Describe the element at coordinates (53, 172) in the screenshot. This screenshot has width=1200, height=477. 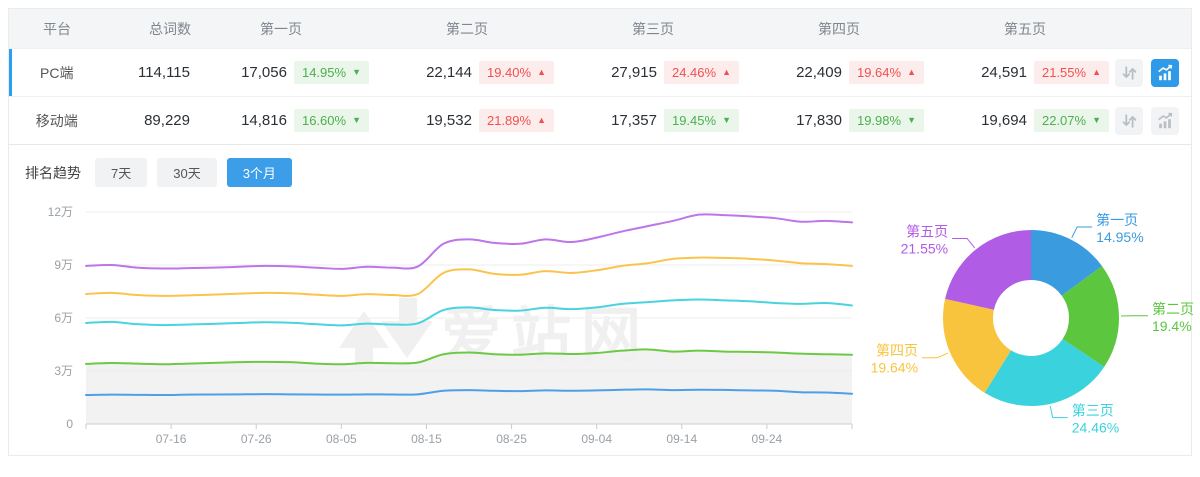
I see `trend-title: 排名趋势` at that location.